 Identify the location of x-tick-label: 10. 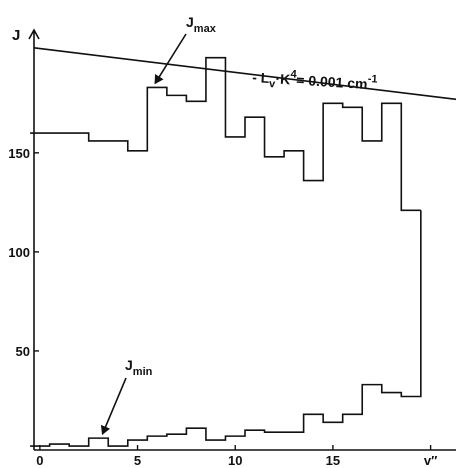
(235, 460).